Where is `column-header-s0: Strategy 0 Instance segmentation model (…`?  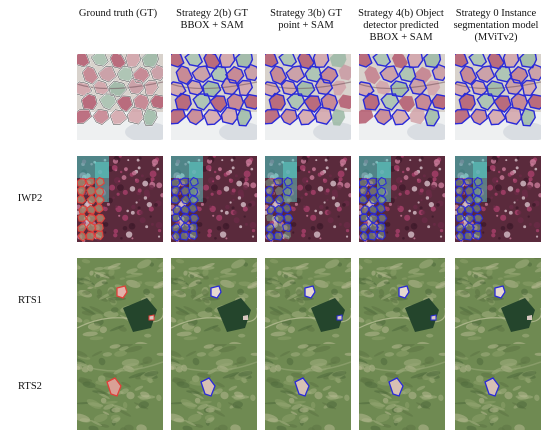
column-header-s0: Strategy 0 Instance segmentation model (… is located at coordinates (496, 25).